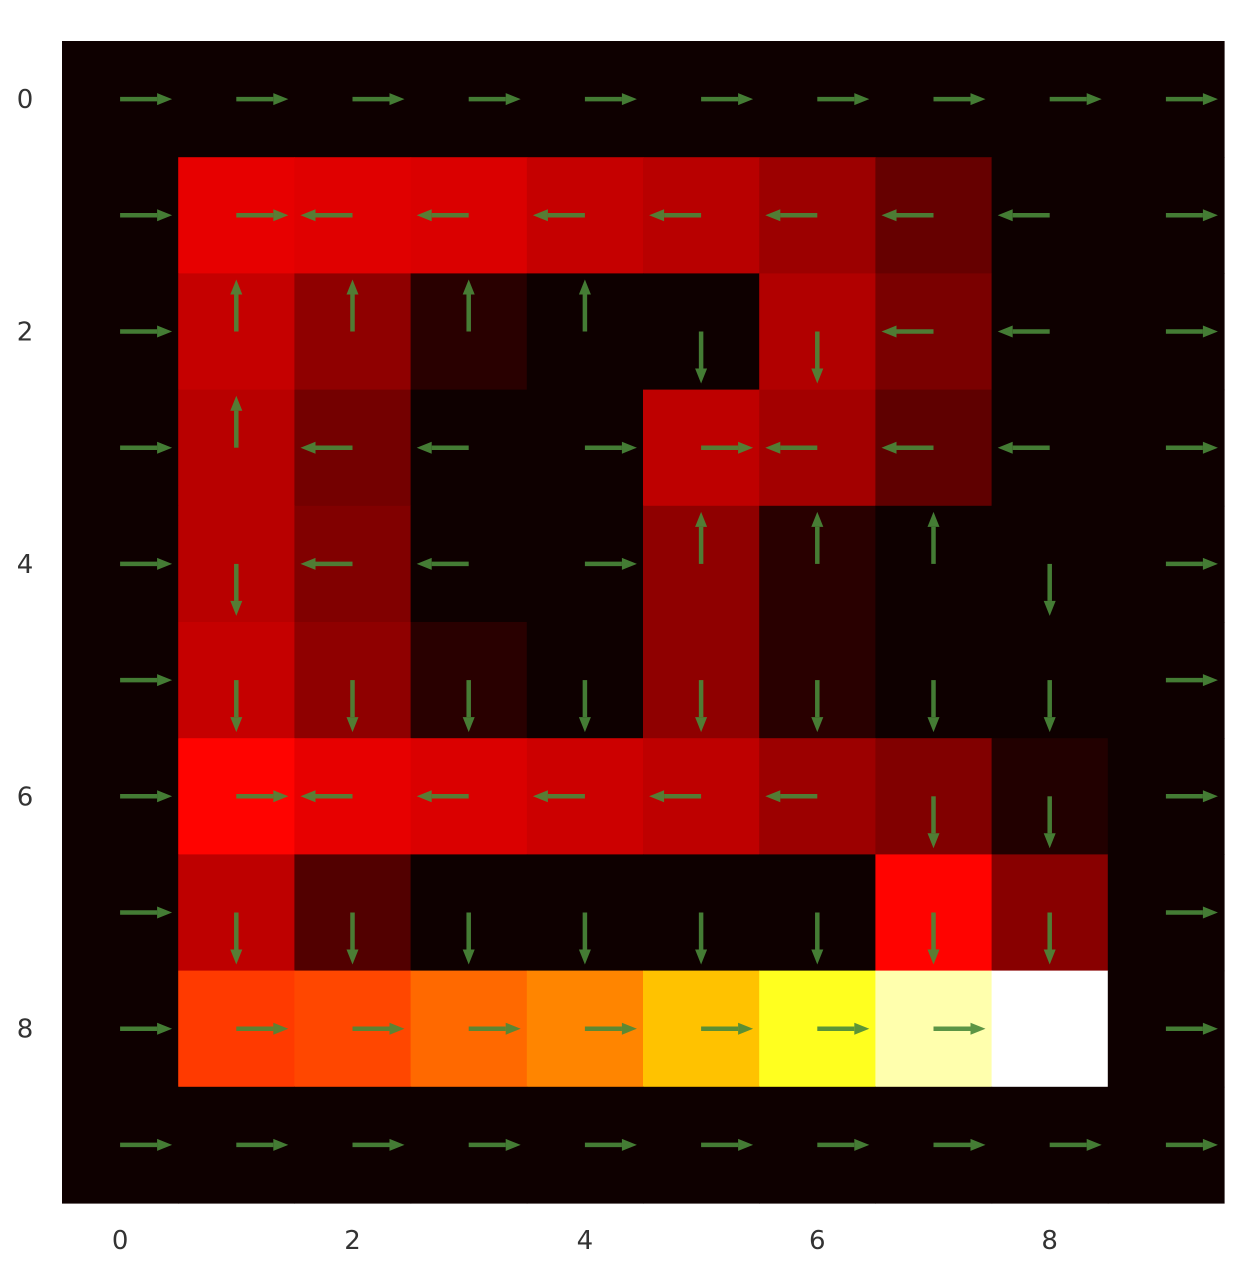  Describe the element at coordinates (585, 1241) in the screenshot. I see `x-axis-ticks: 0 2 4 6 8` at that location.